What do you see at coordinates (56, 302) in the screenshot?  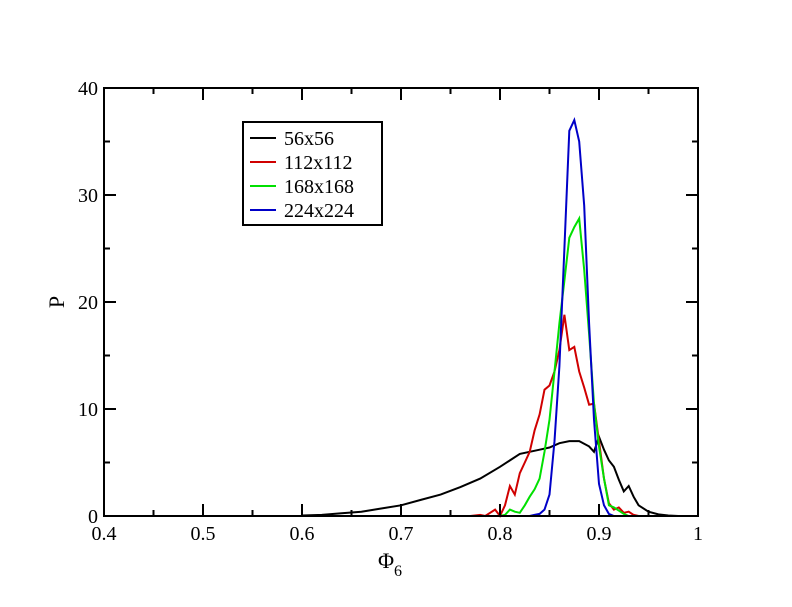 I see `y-axis-title: P` at bounding box center [56, 302].